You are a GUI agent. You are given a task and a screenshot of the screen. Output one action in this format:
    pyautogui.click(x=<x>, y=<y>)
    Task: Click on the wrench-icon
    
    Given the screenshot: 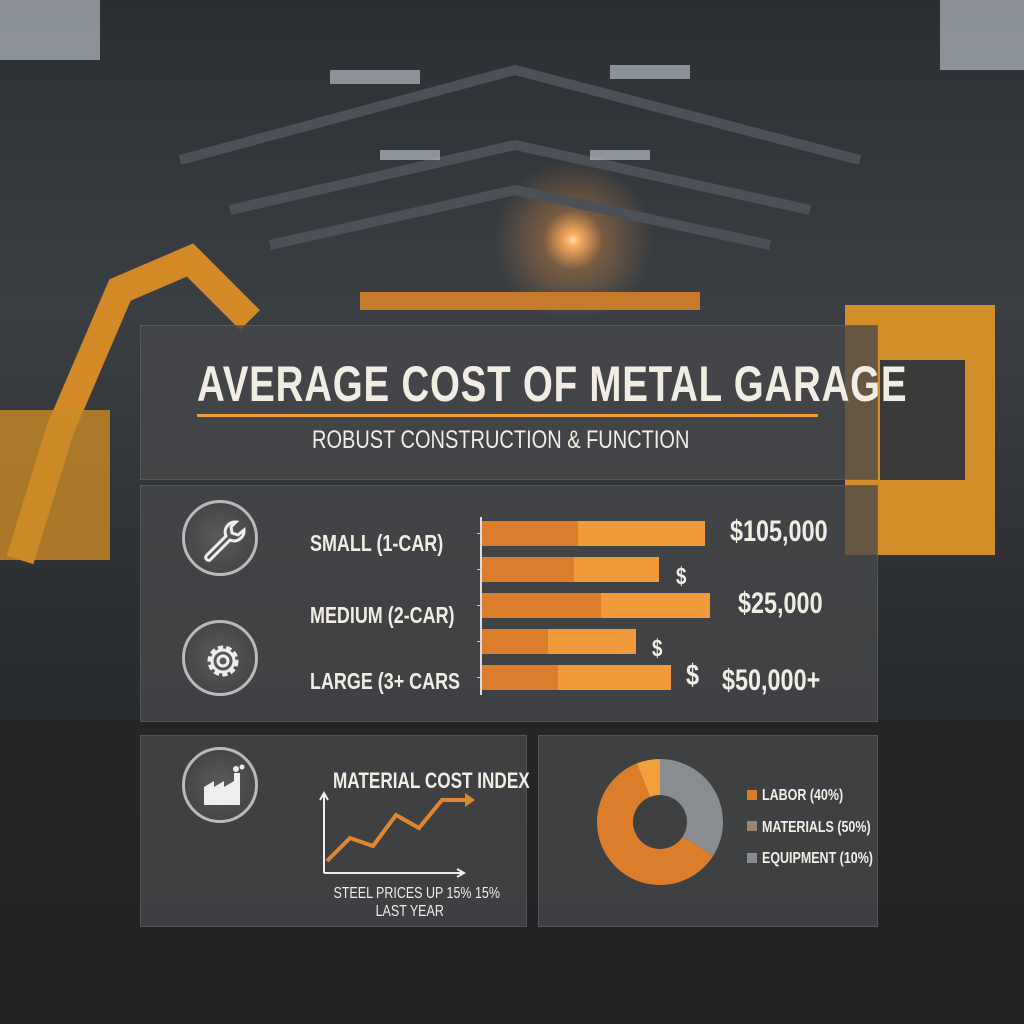 What is the action you would take?
    pyautogui.click(x=220, y=538)
    